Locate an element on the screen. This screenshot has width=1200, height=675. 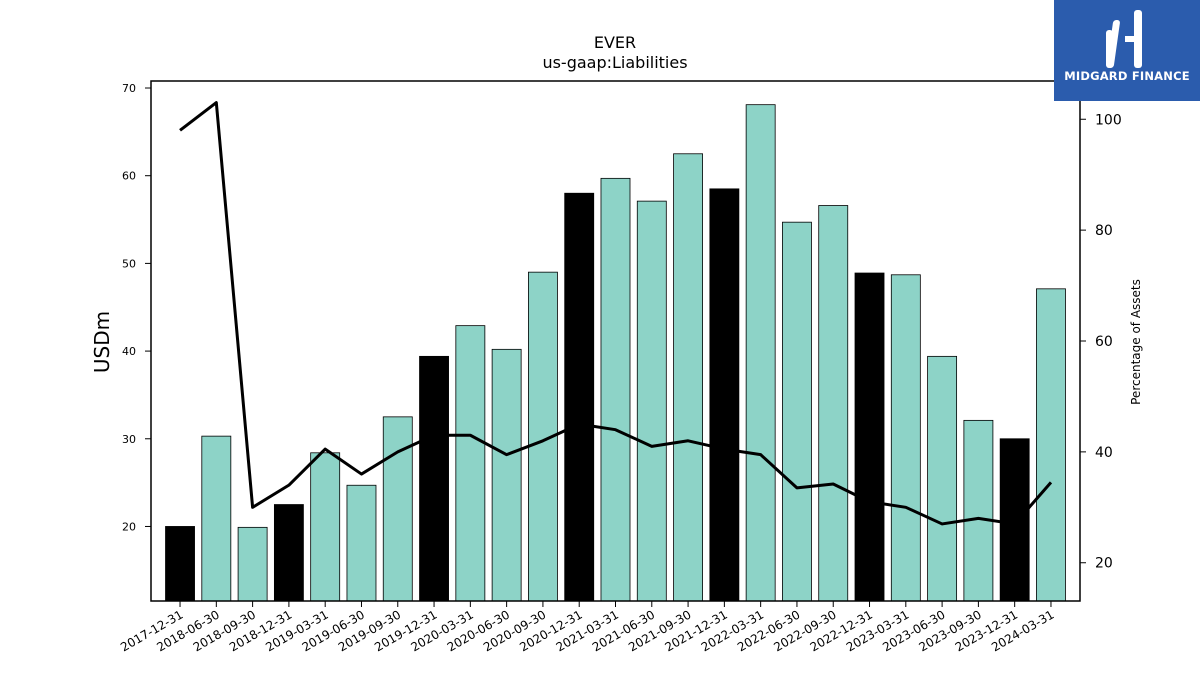
chart-subtitle: us-gaap:Liabilities is located at coordinates (614, 62).